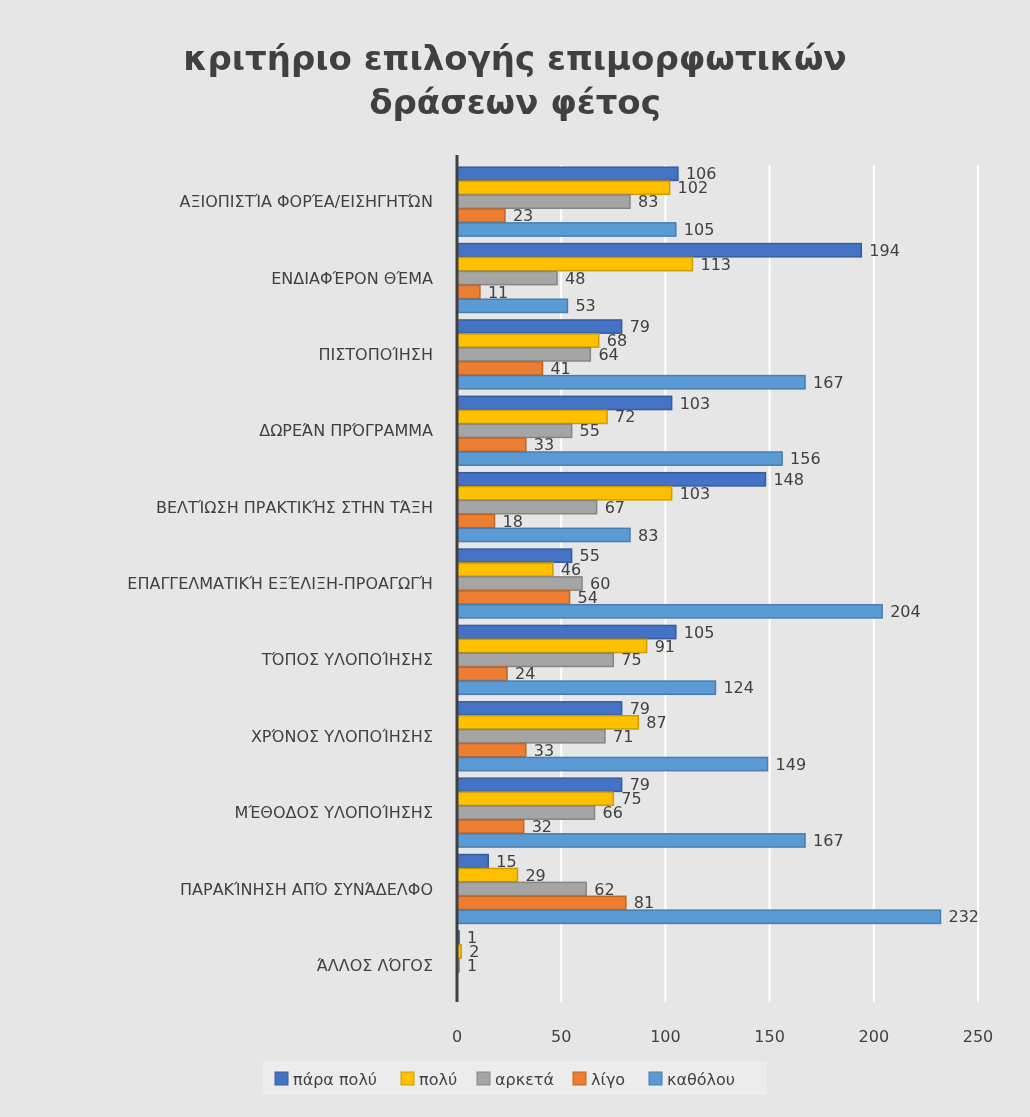  What do you see at coordinates (294, 507) in the screenshot?
I see `y-tick-label: ΒΕΛΤΊΩΣΗ ΠΡΑΚΤΙΚΉΣ ΣΤΗΝ ΤΆΞΗ` at bounding box center [294, 507].